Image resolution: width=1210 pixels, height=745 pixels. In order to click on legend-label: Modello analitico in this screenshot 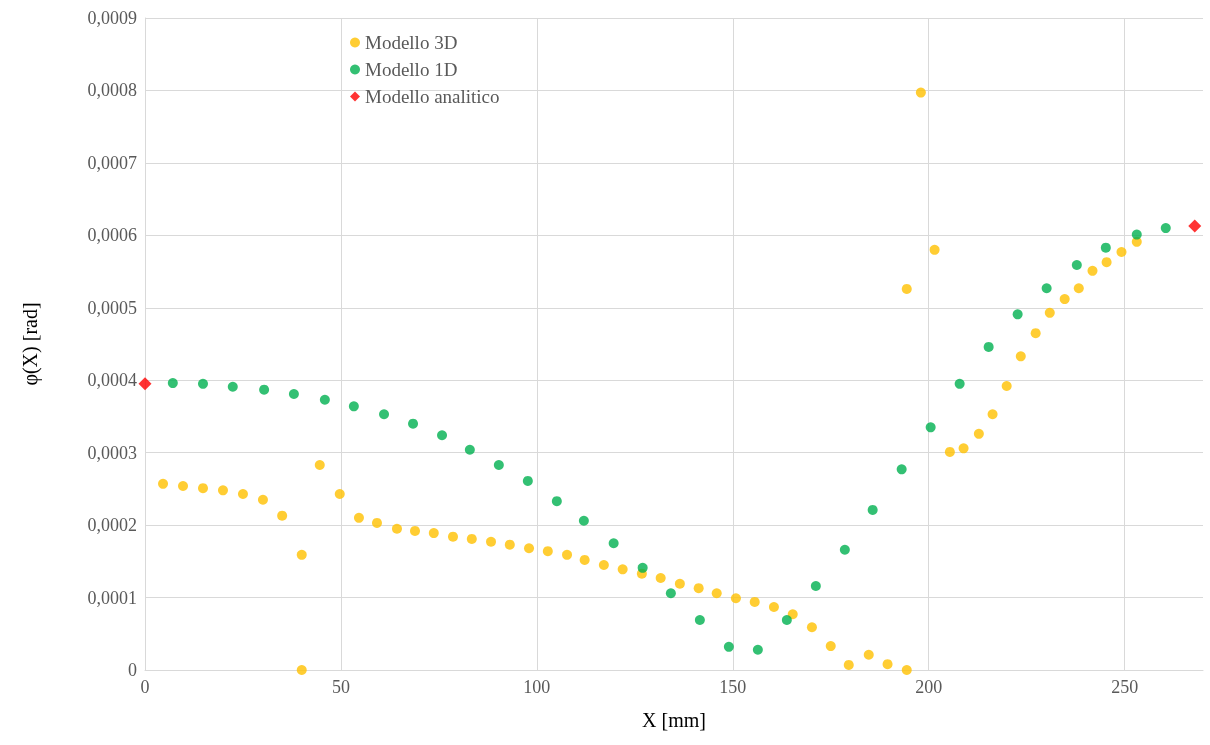, I will do `click(432, 96)`.